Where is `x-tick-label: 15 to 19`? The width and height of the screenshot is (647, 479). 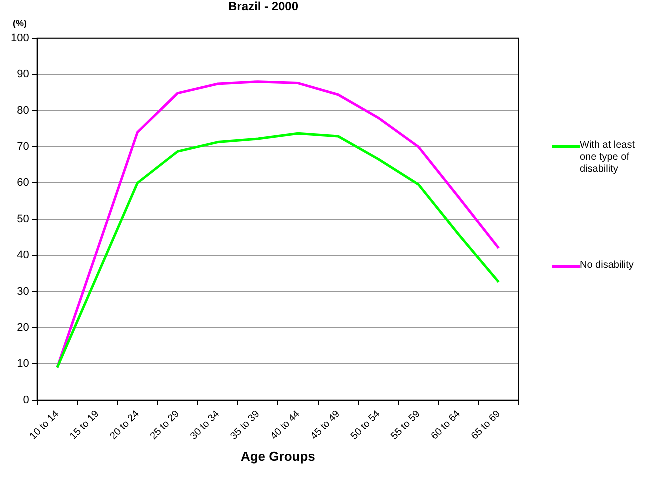
x-tick-label: 15 to 19 is located at coordinates (85, 425).